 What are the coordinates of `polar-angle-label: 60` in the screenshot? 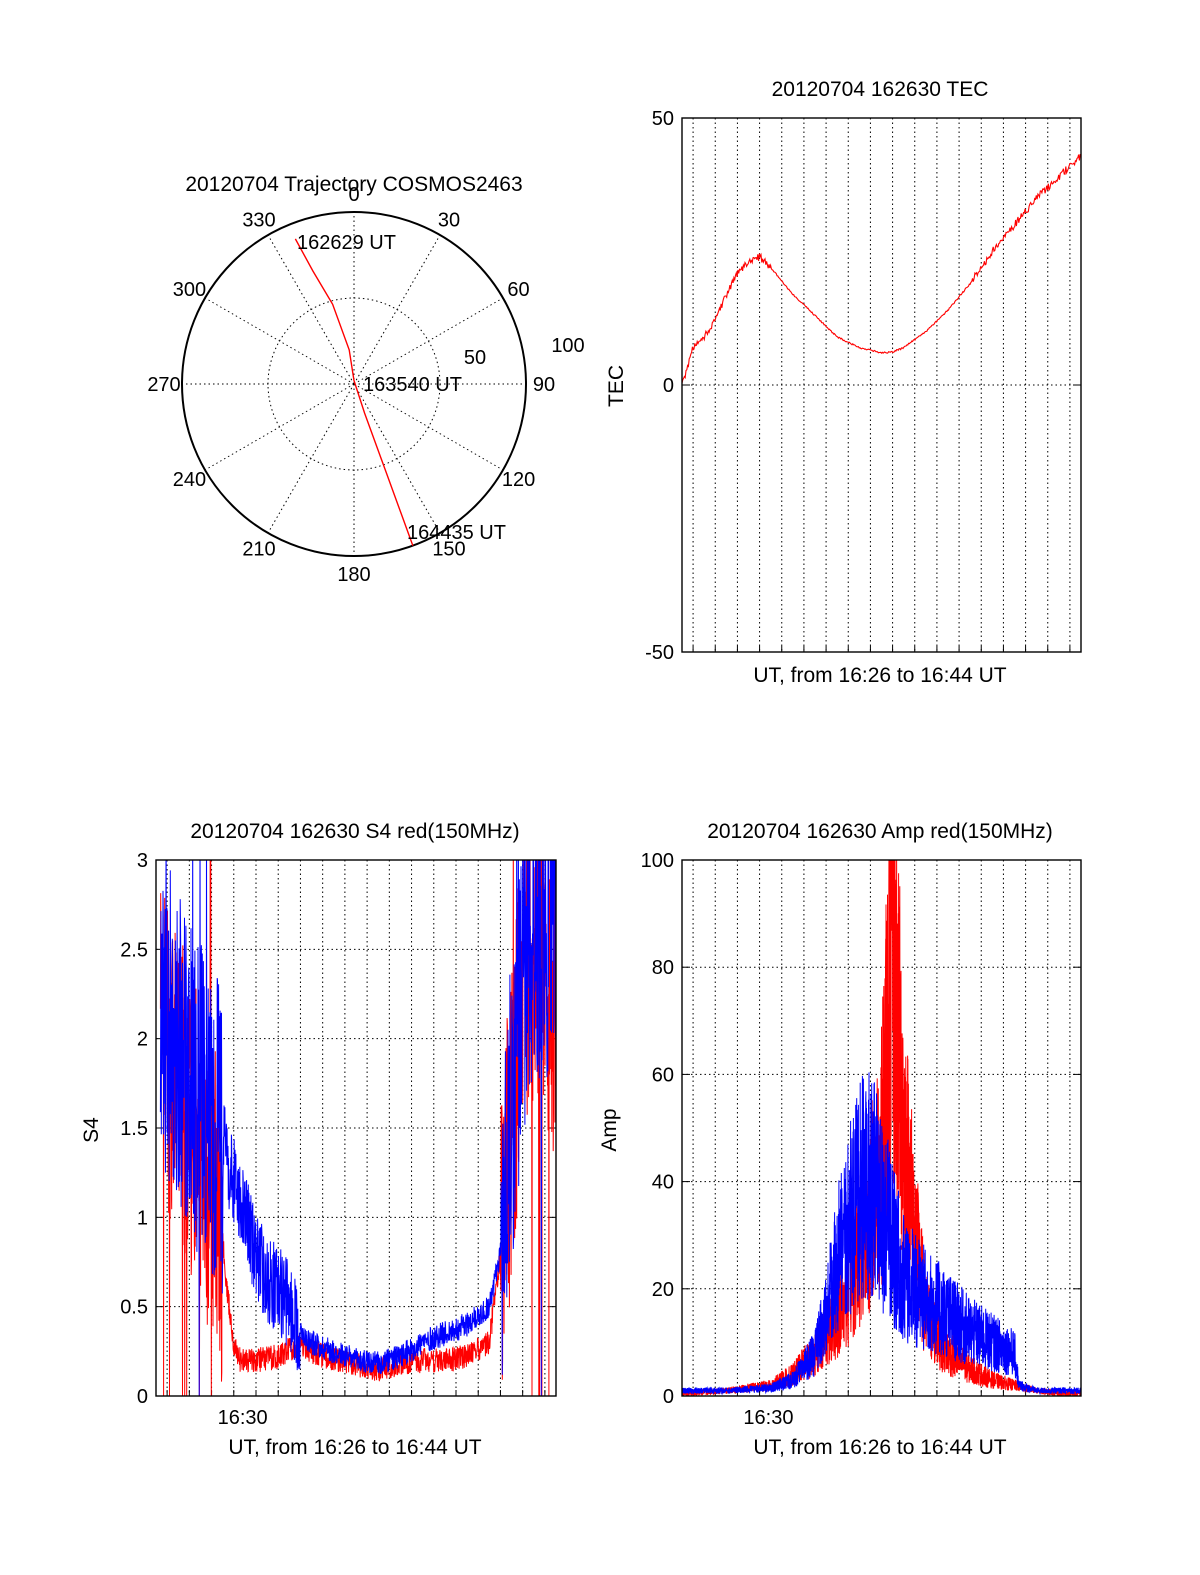 It's located at (518, 290).